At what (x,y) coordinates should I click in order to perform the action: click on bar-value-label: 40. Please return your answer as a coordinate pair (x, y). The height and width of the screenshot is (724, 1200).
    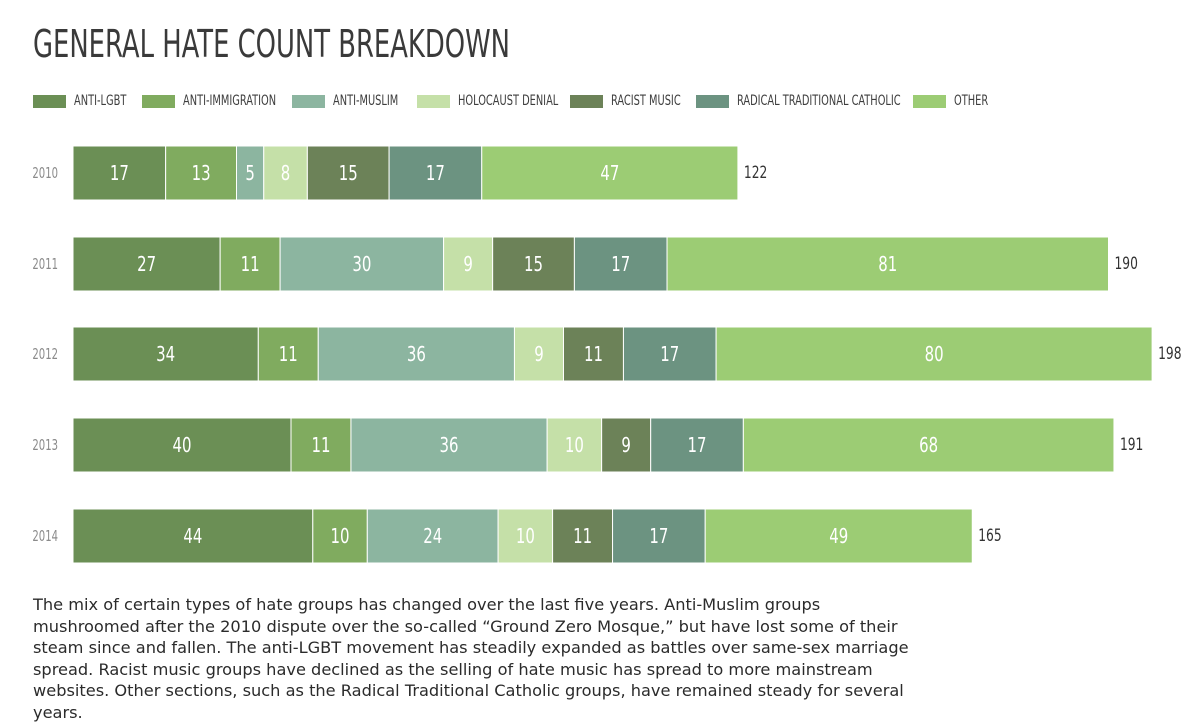
    Looking at the image, I should click on (182, 445).